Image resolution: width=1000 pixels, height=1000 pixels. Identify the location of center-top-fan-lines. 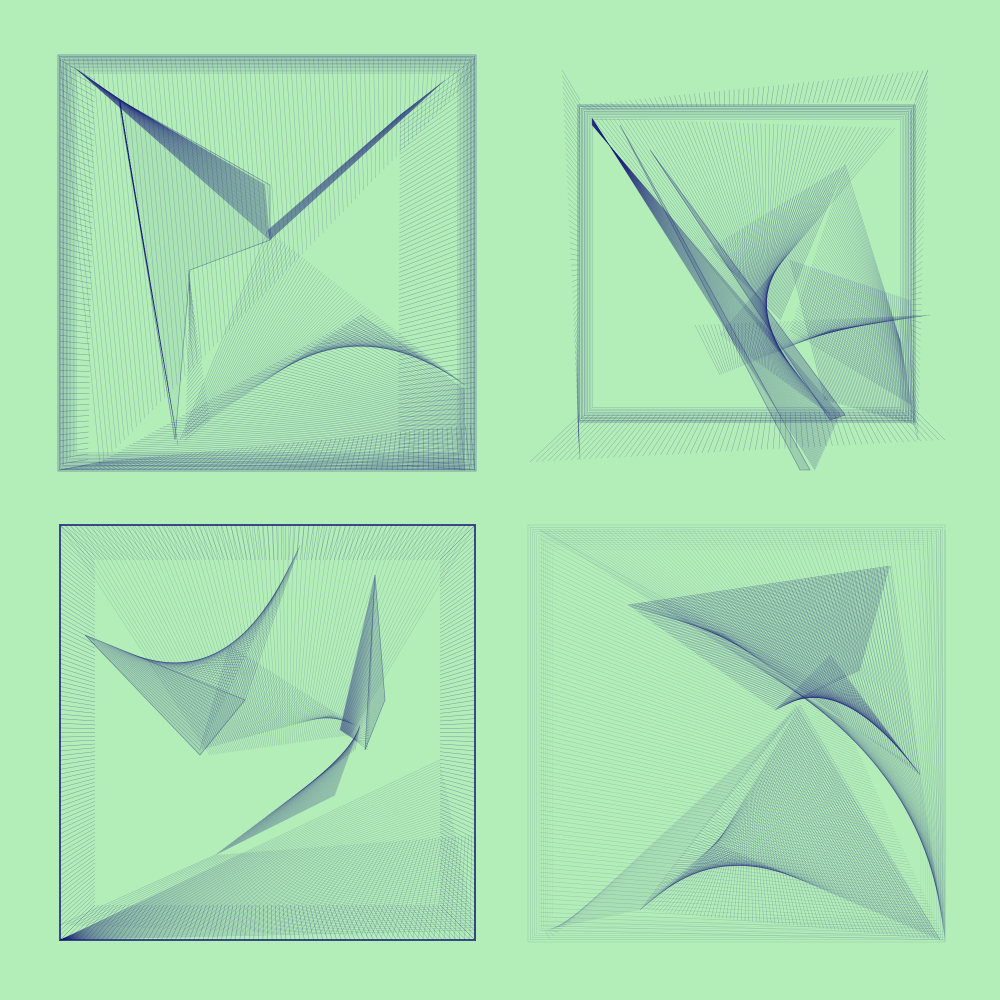
(267, 640).